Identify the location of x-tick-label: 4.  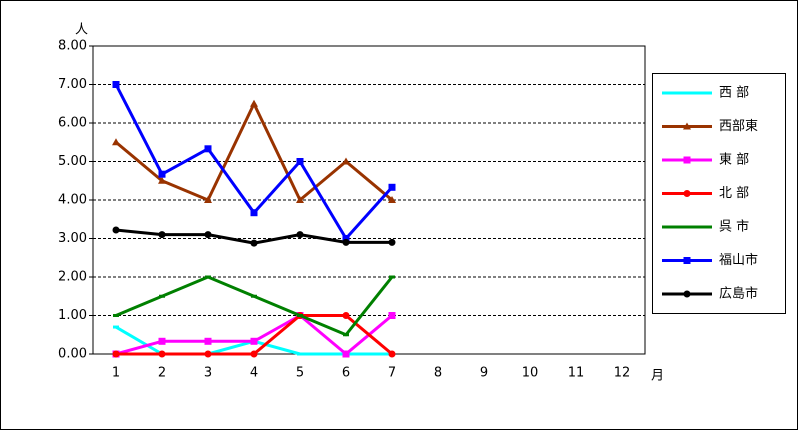
(254, 373).